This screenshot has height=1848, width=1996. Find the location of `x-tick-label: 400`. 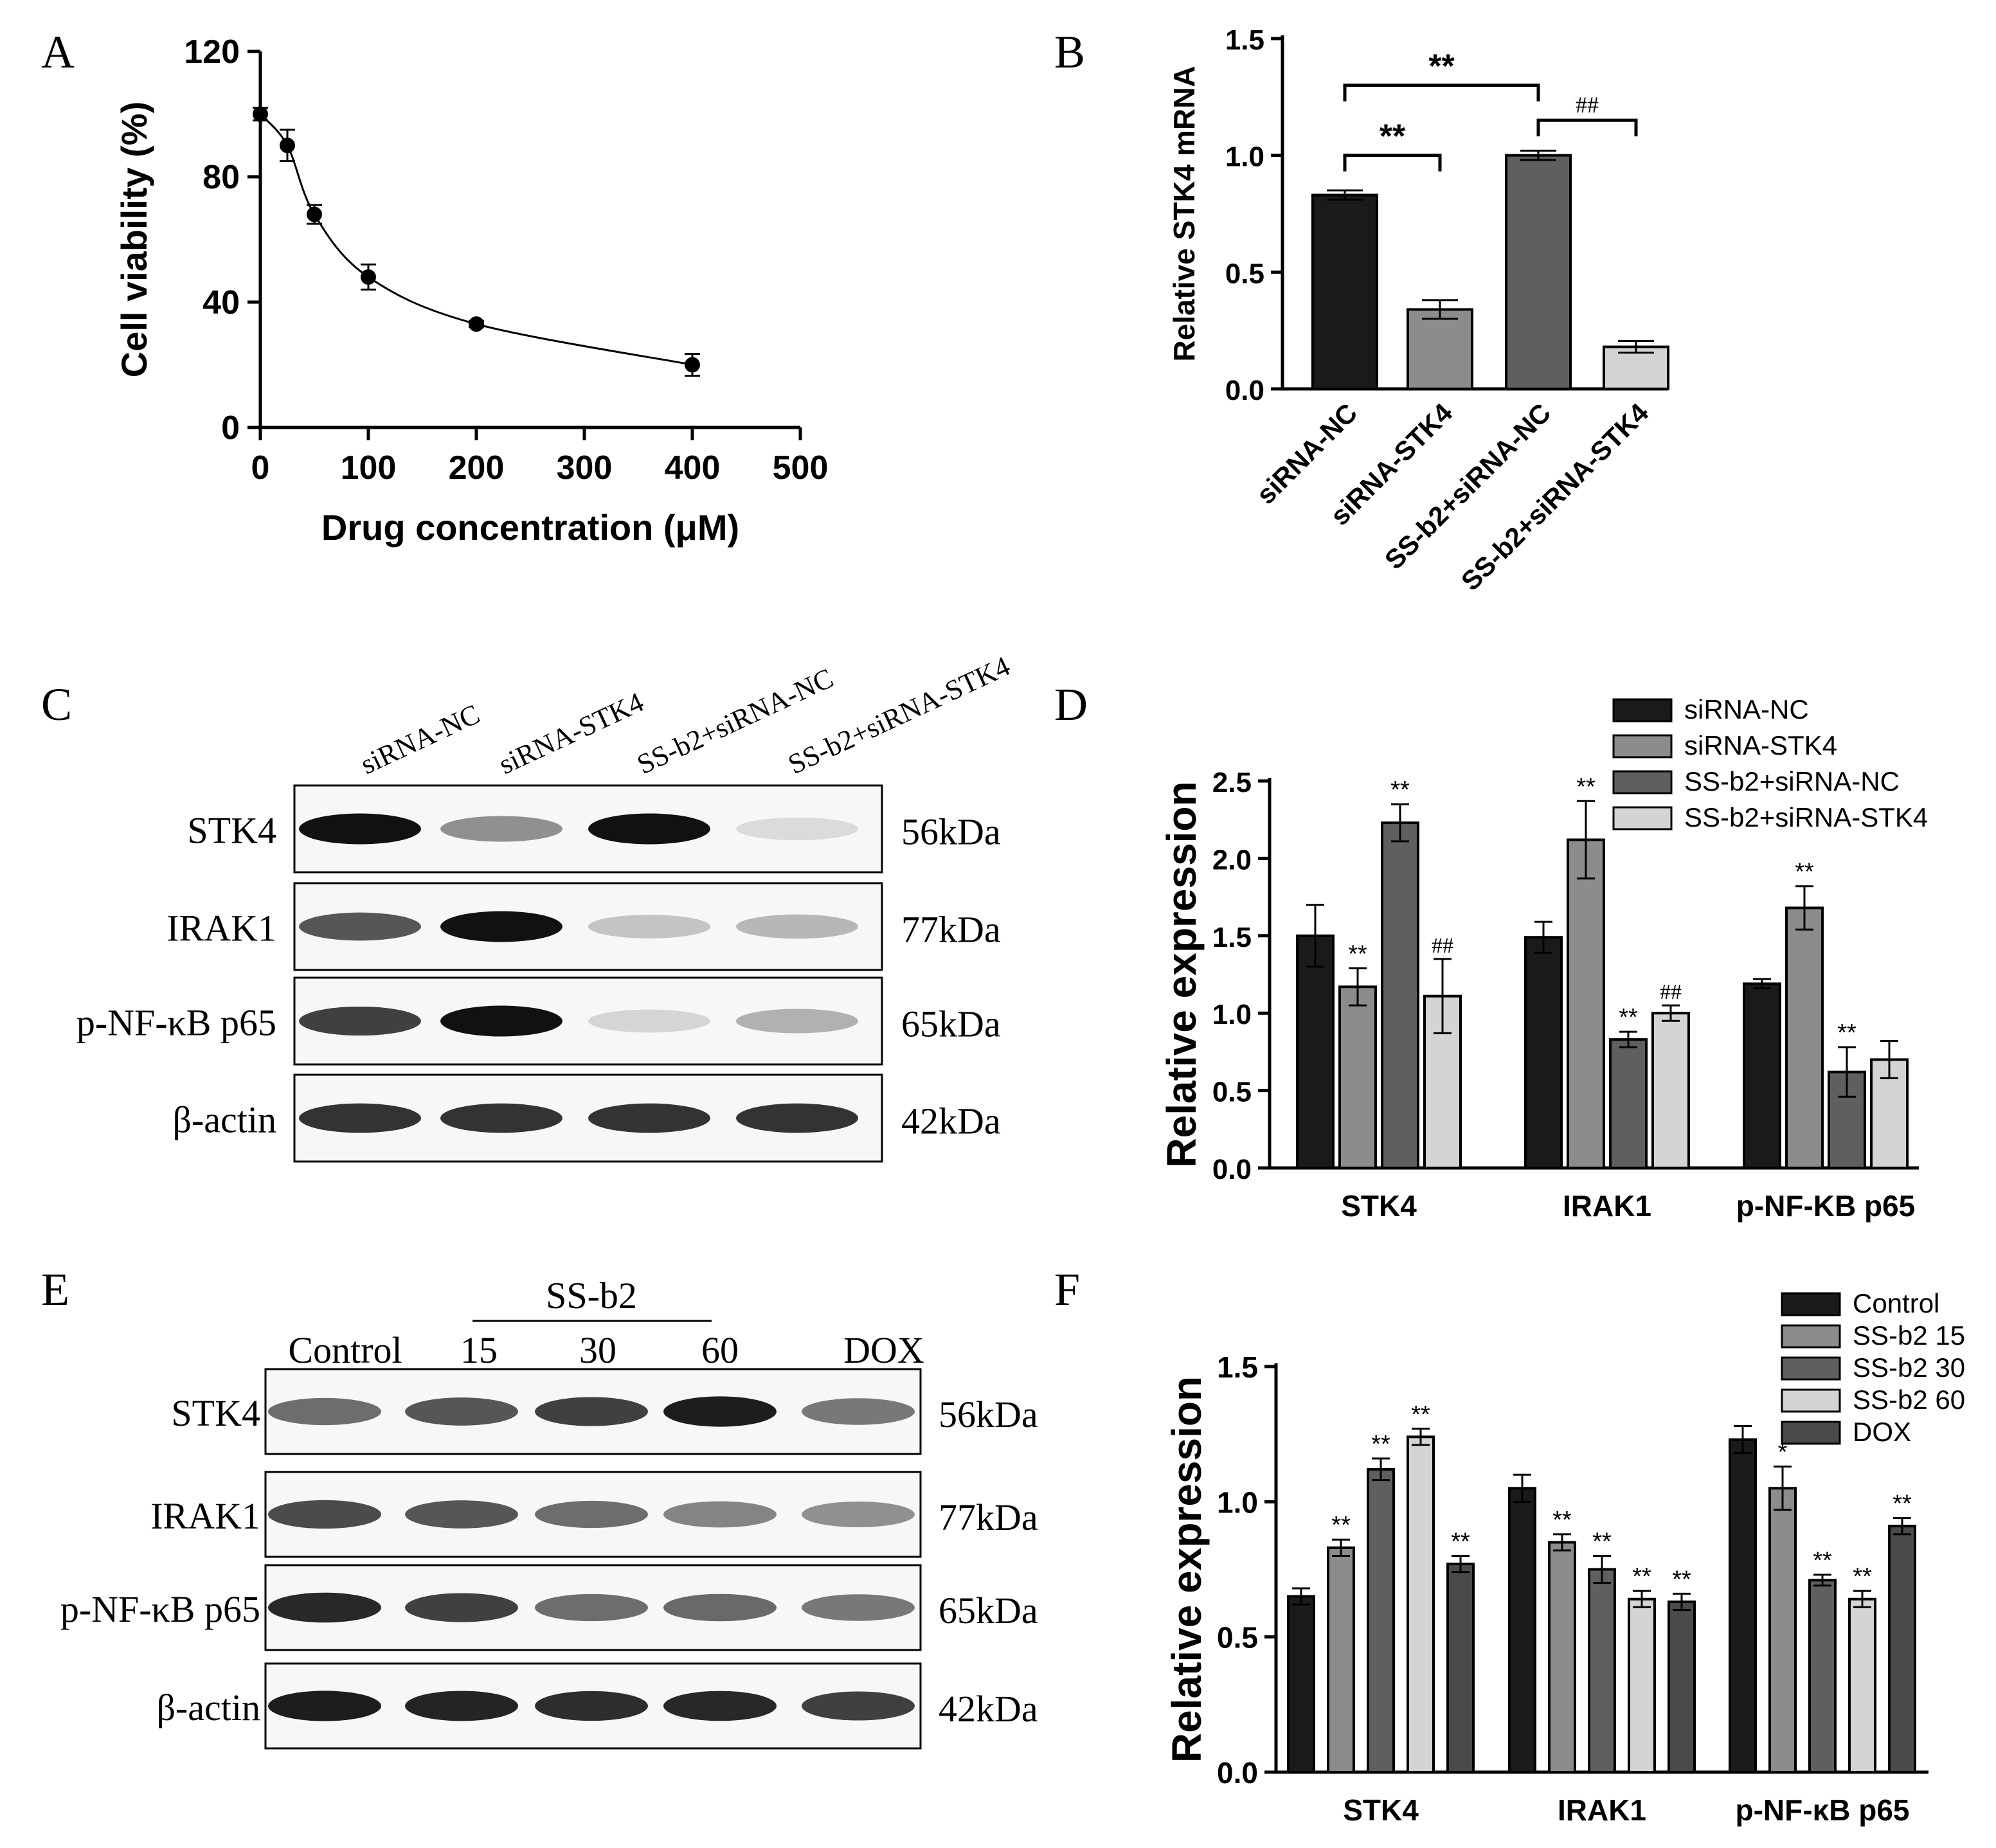

x-tick-label: 400 is located at coordinates (693, 468).